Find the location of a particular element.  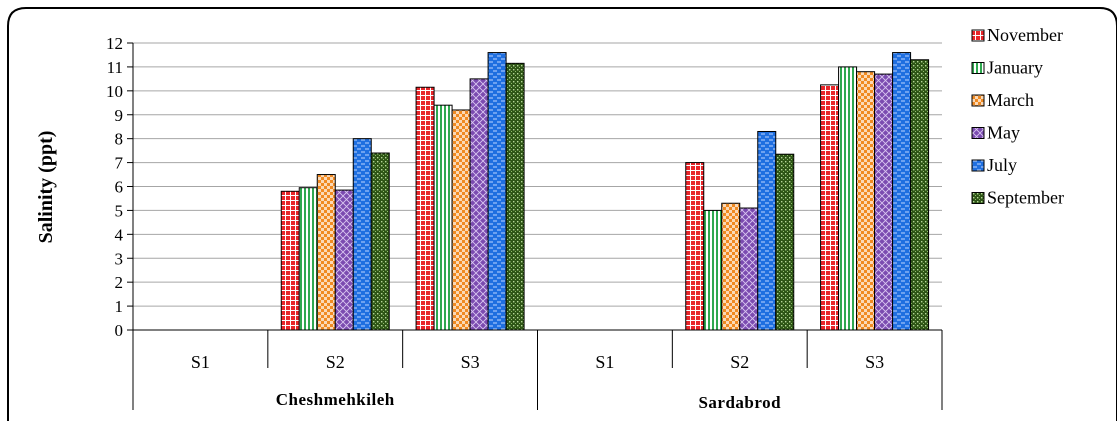

legend-label: July is located at coordinates (1002, 165).